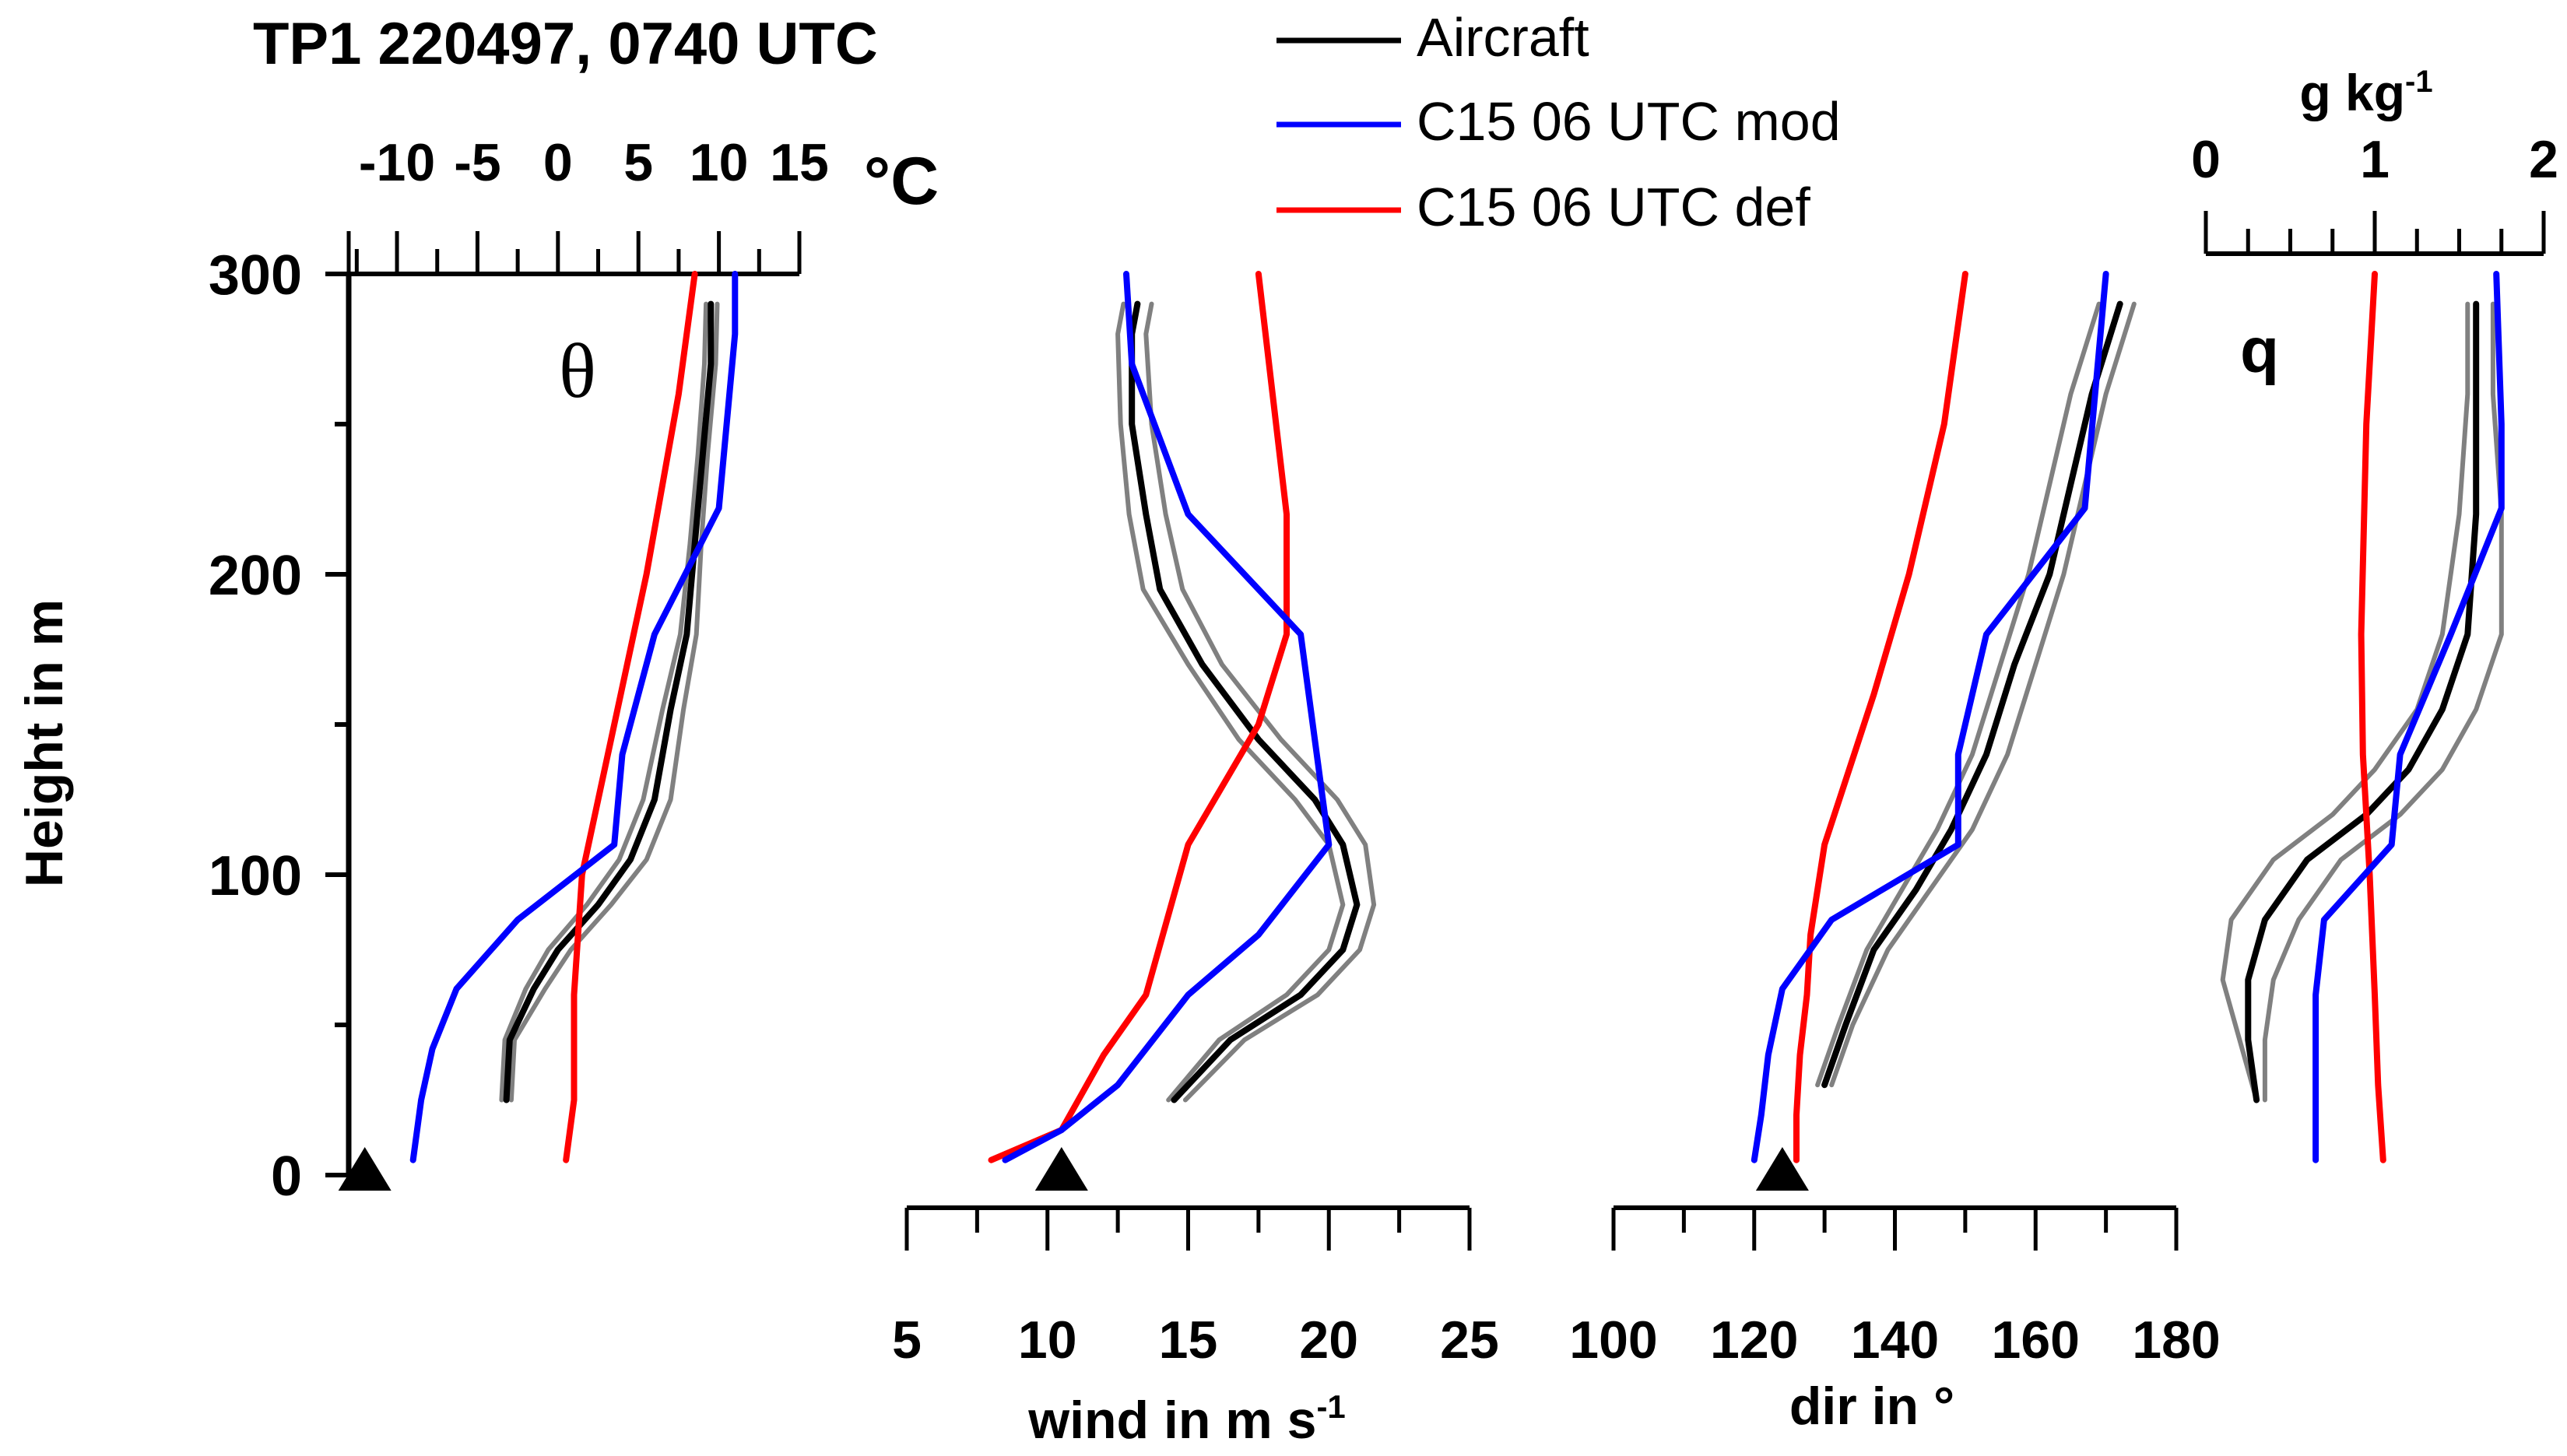  I want to click on dir-tick-label: 120, so click(1754, 1340).